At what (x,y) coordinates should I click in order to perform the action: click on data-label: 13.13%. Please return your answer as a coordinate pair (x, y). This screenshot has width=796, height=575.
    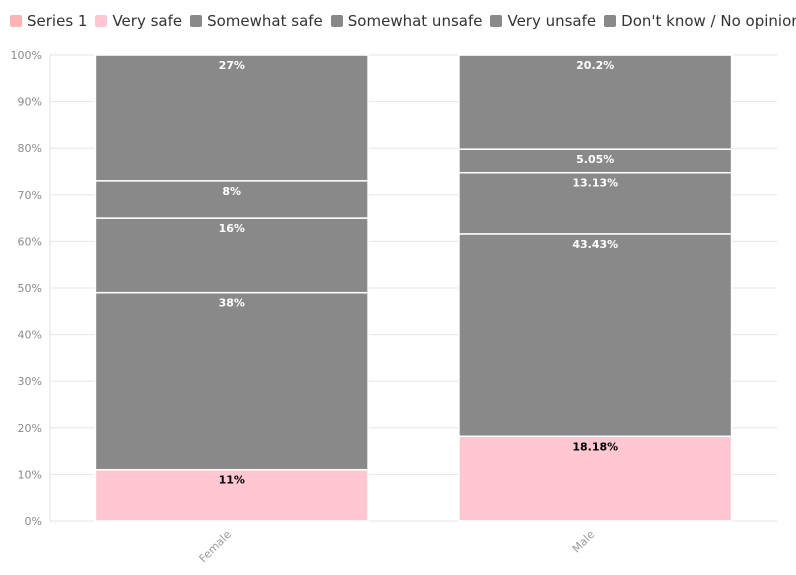
    Looking at the image, I should click on (595, 183).